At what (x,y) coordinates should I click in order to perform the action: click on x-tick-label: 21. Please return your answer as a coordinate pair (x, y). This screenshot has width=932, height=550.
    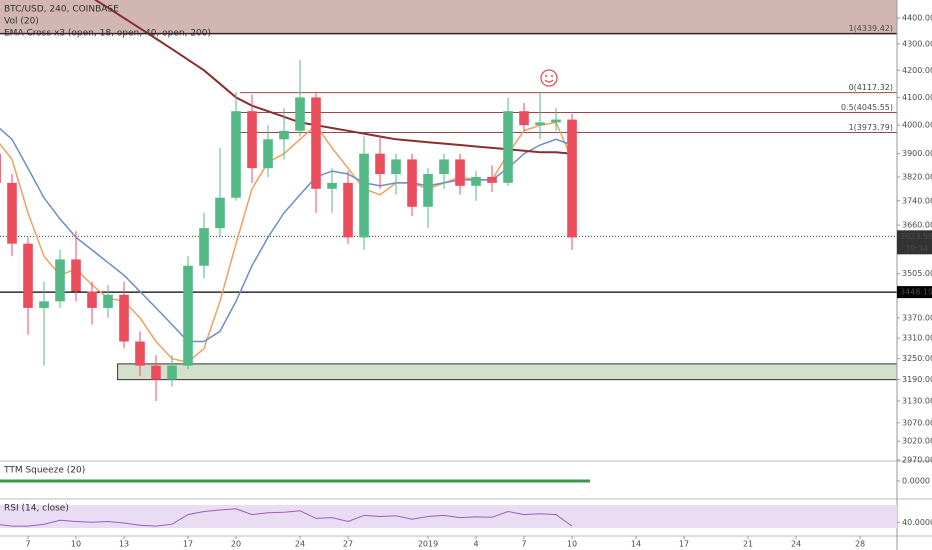
    Looking at the image, I should click on (748, 544).